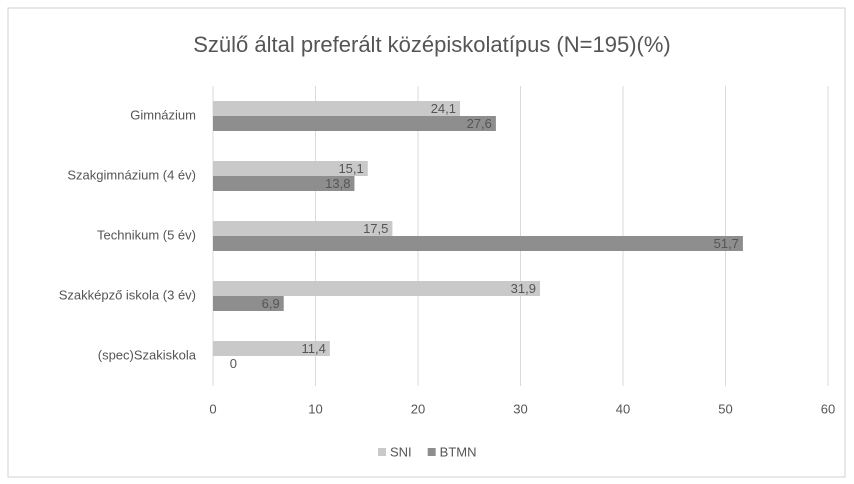 Image resolution: width=854 pixels, height=484 pixels. I want to click on y-tick-label: (spec)Szakiskola, so click(147, 354).